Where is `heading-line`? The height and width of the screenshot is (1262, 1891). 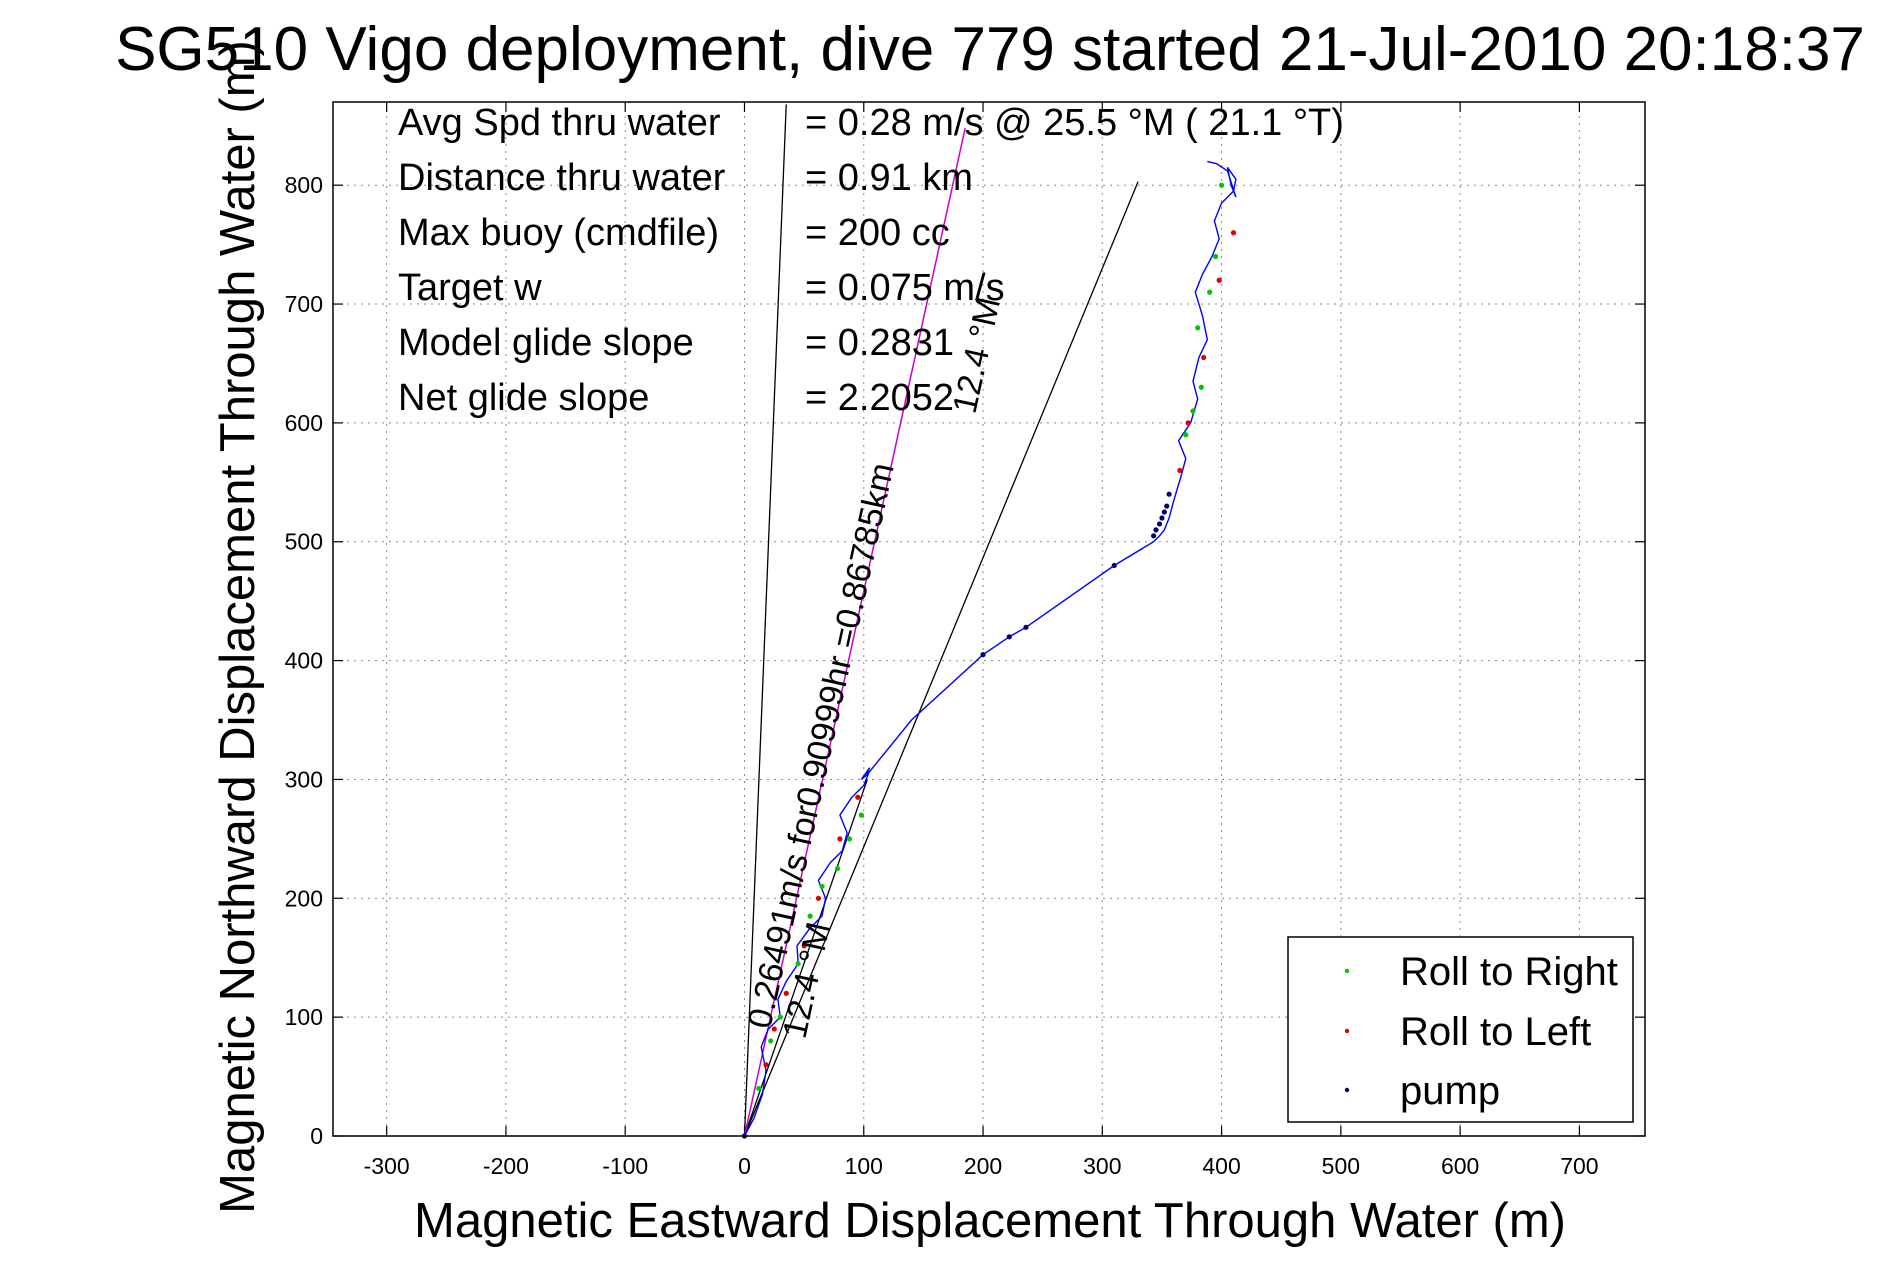
heading-line is located at coordinates (854, 632).